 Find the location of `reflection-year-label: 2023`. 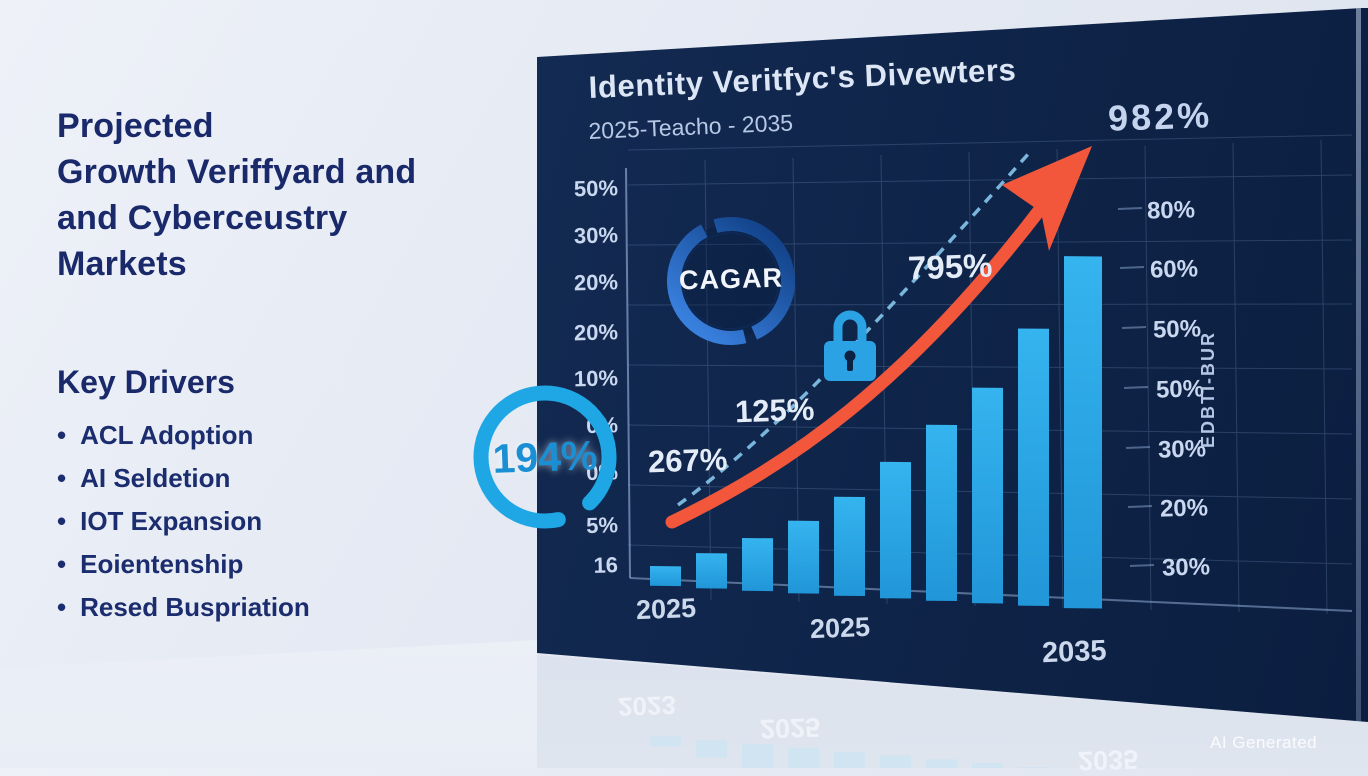

reflection-year-label: 2023 is located at coordinates (647, 705).